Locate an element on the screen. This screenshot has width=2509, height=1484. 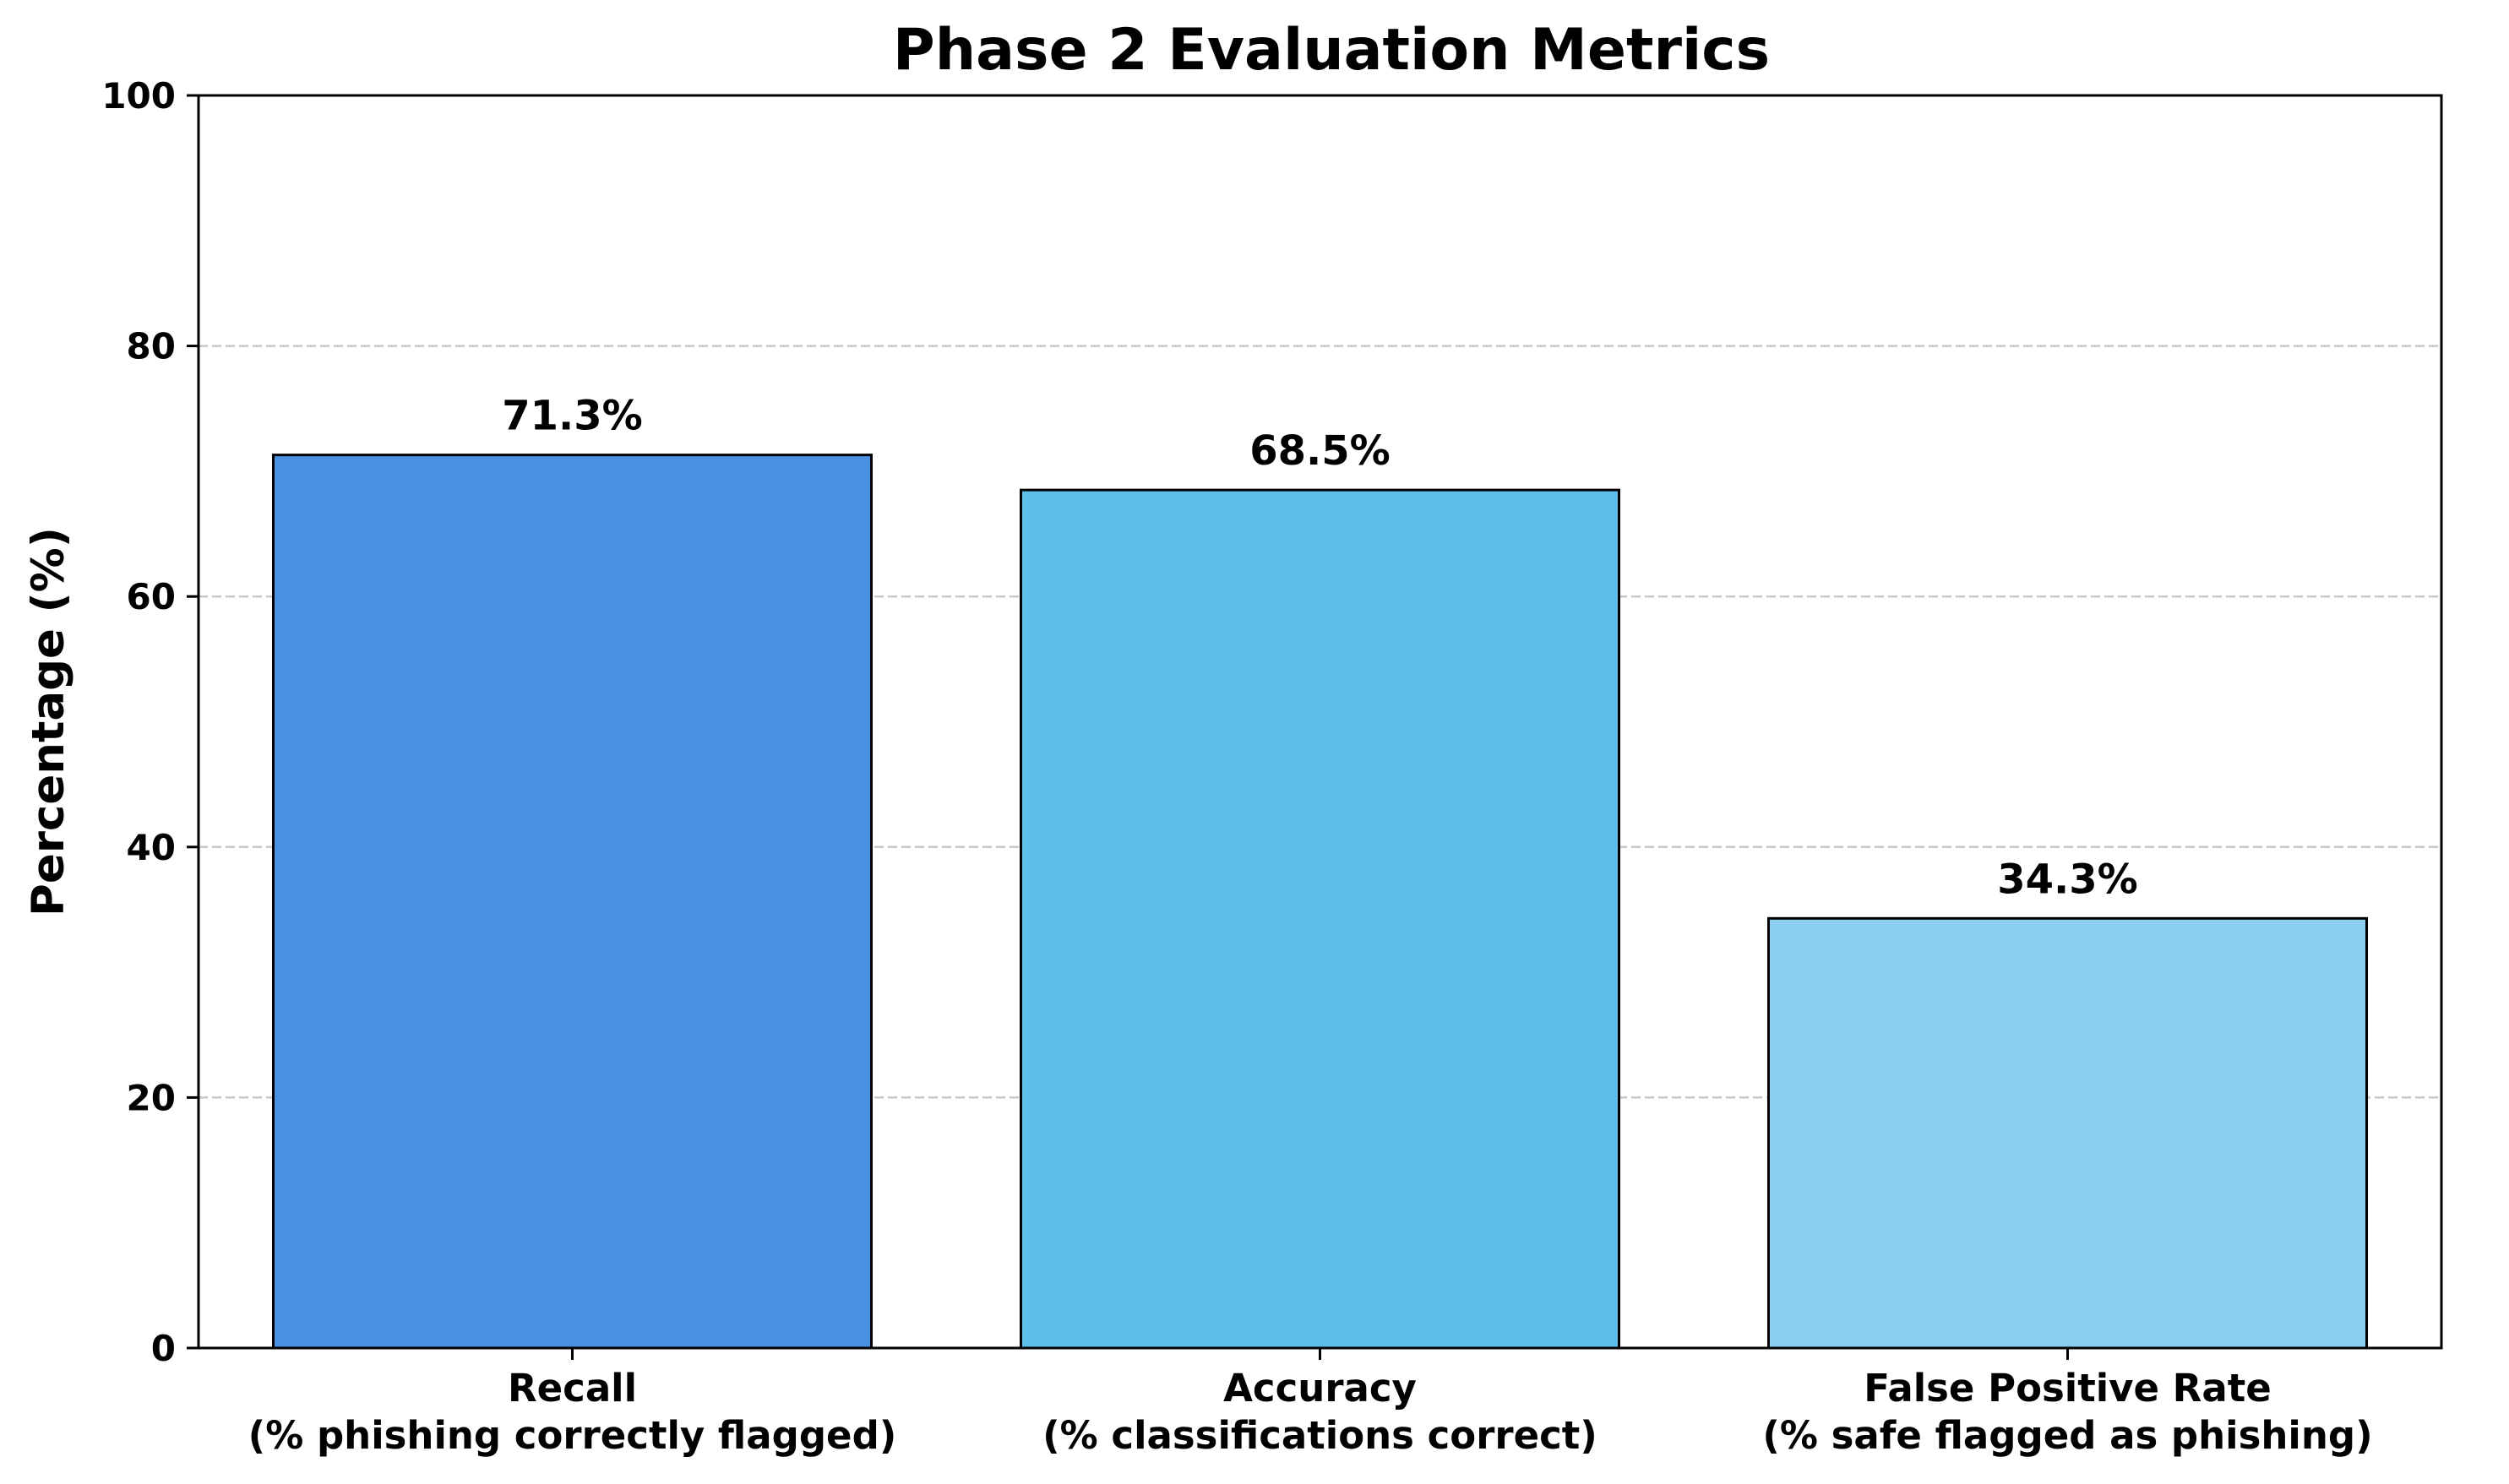
y-tick-label: 100 is located at coordinates (138, 96).